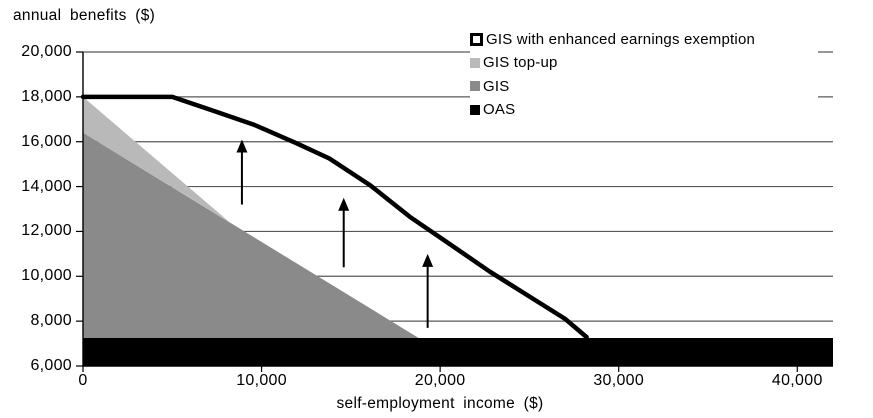  I want to click on x-tick-label: 10,000, so click(261, 380).